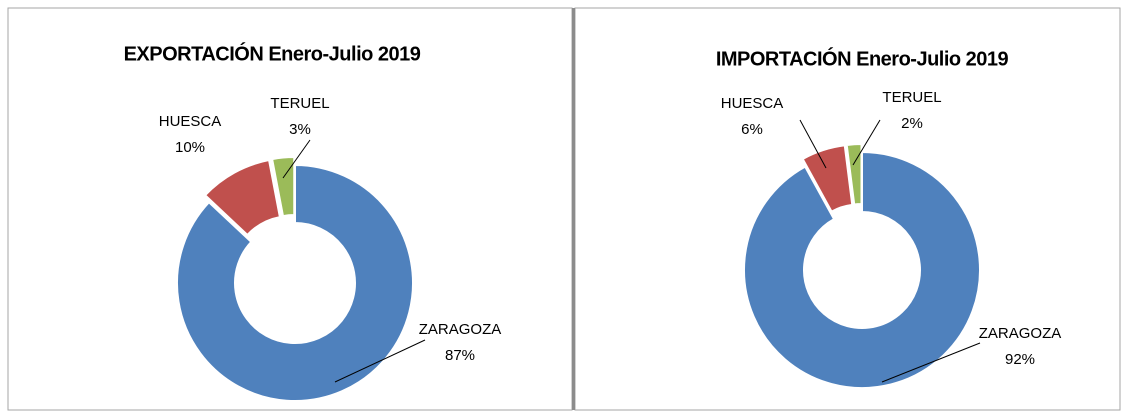 The width and height of the screenshot is (1128, 414). I want to click on chart-title: EXPORTACIÓN Enero-Julio 2019, so click(272, 53).